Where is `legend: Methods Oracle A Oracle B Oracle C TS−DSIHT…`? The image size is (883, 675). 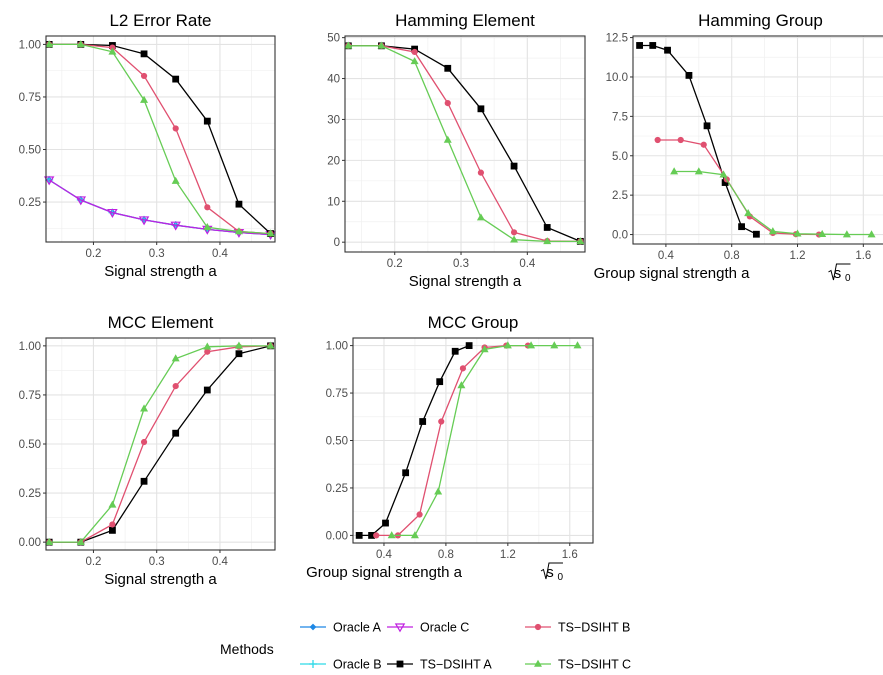 legend: Methods Oracle A Oracle B Oracle C TS−DSIHT… is located at coordinates (425, 646).